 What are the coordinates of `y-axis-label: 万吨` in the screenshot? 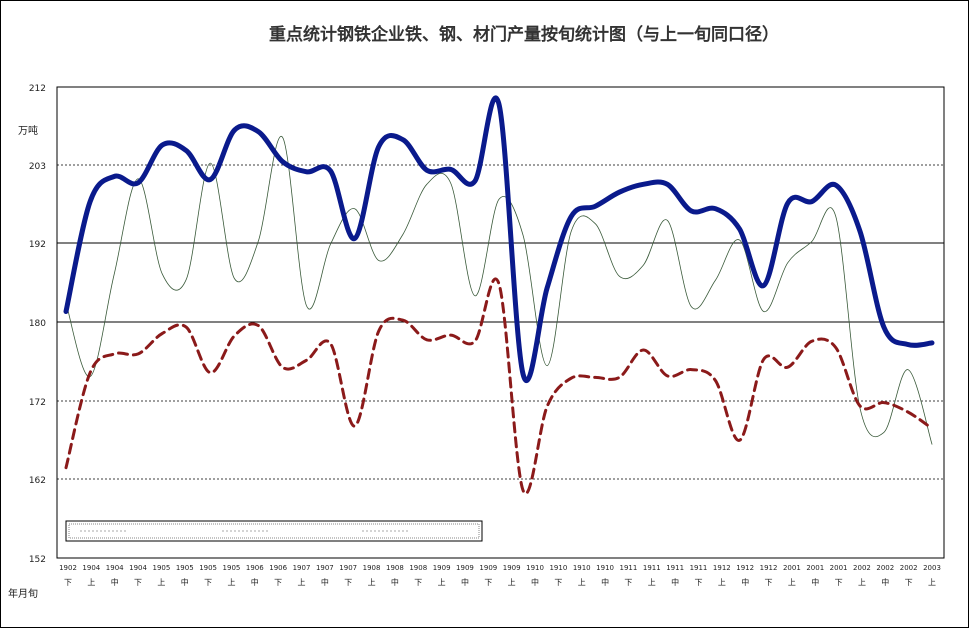 It's located at (28, 130).